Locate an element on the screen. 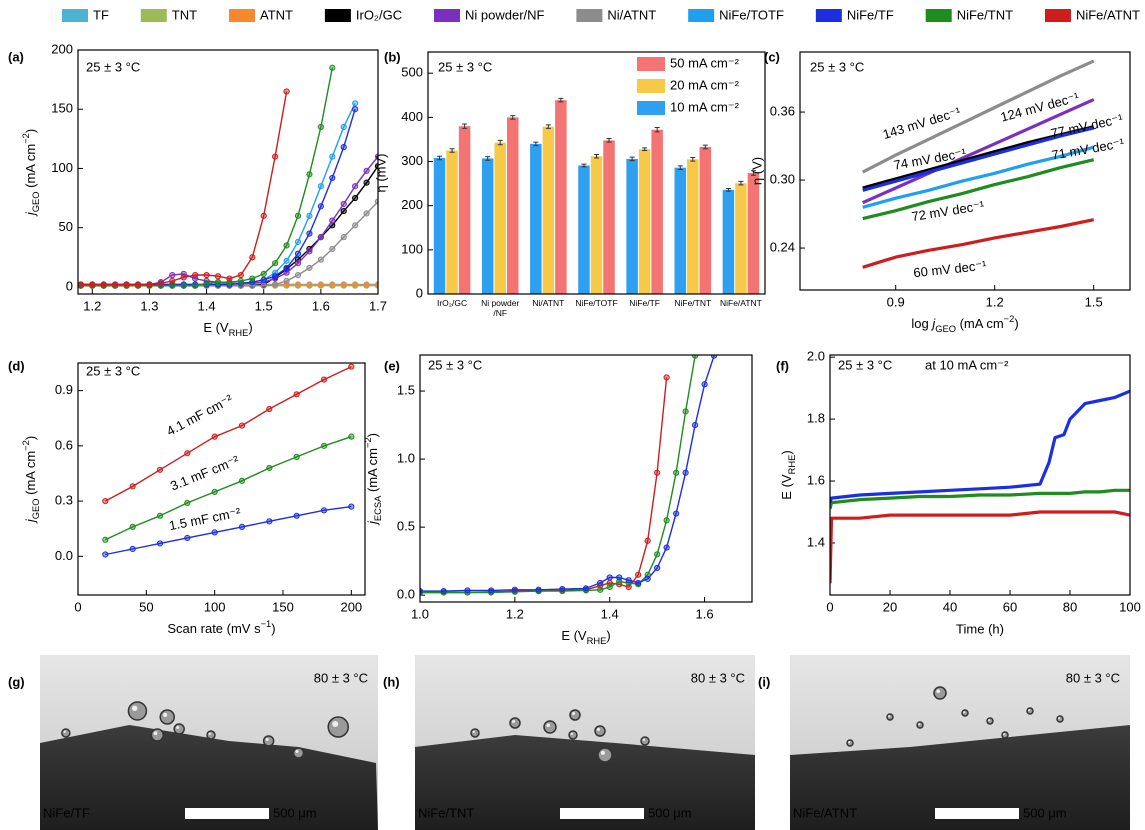 Image resolution: width=1145 pixels, height=830 pixels. plot-frame is located at coordinates (596, 173).